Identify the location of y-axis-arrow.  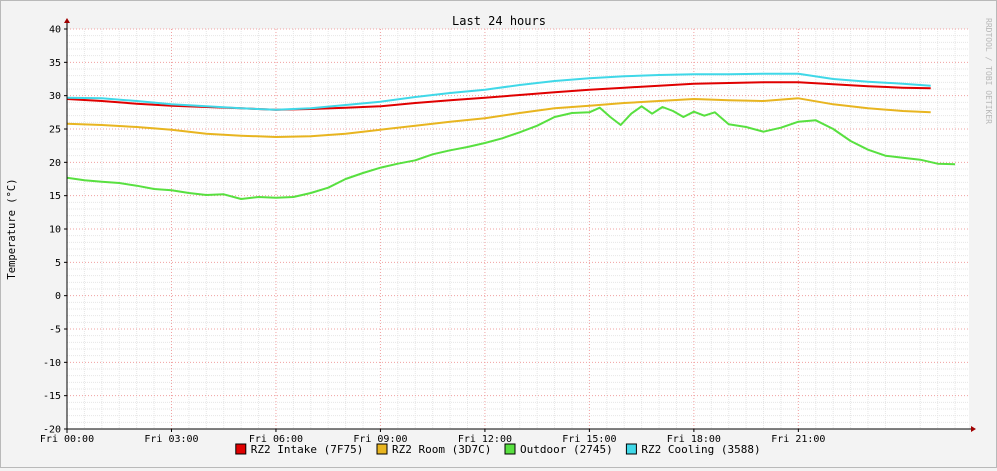
(67, 20).